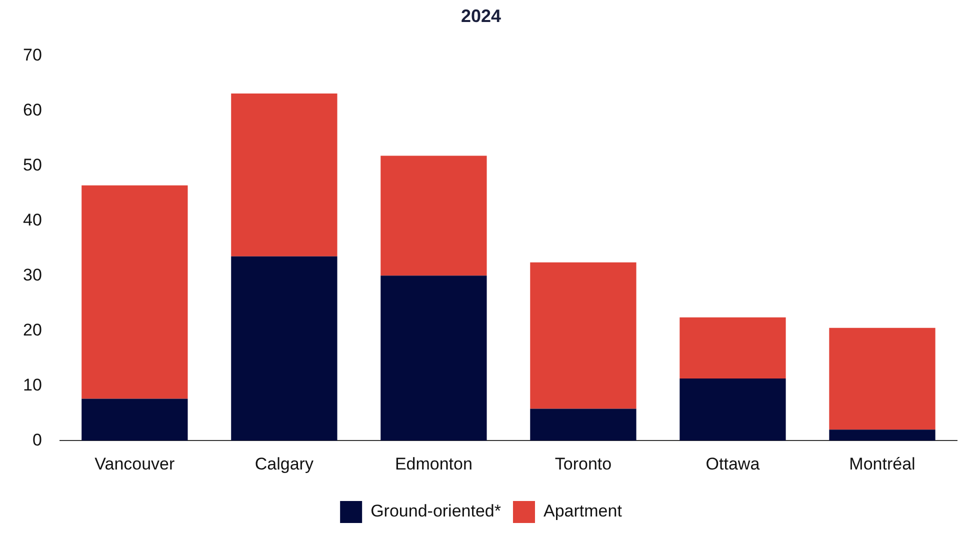 The height and width of the screenshot is (533, 967). I want to click on x-tick-label: Montréal, so click(882, 464).